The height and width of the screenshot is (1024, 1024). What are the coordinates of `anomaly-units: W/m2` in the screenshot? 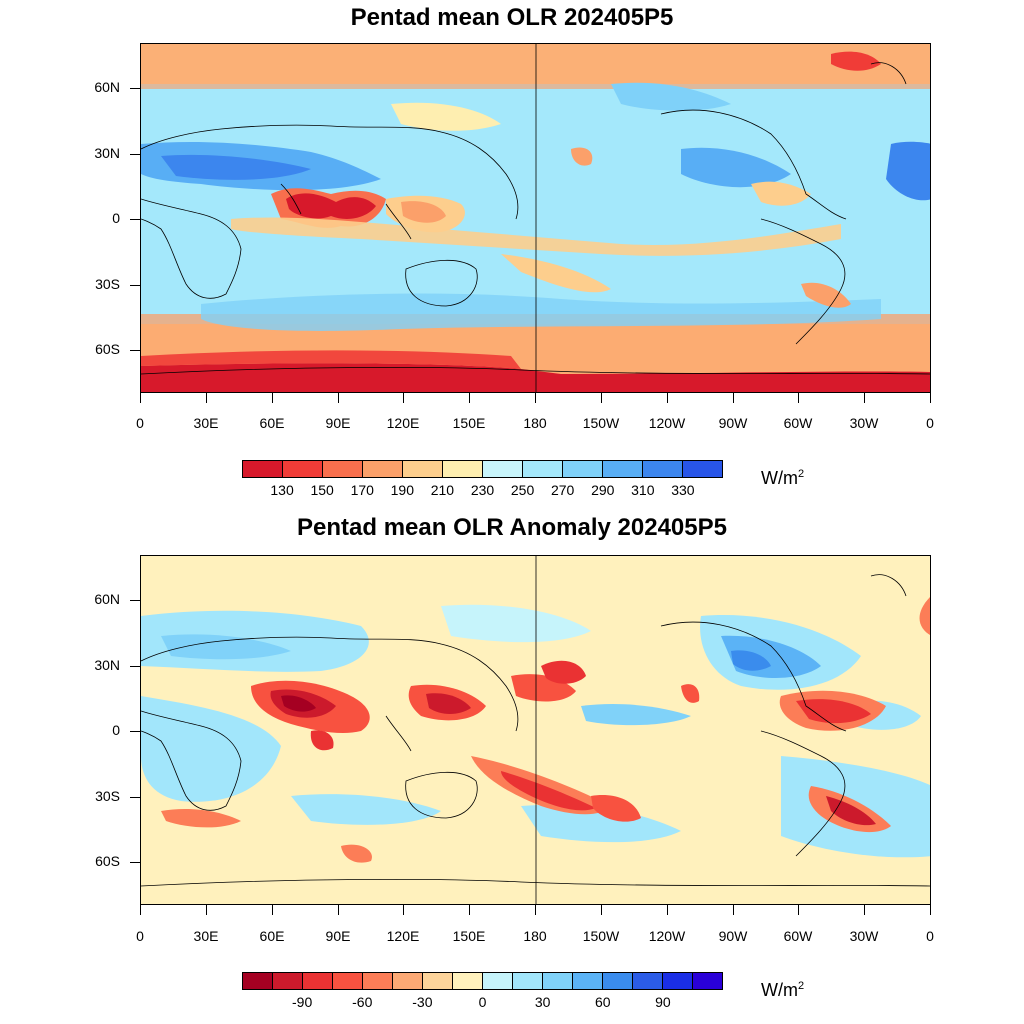 It's located at (783, 990).